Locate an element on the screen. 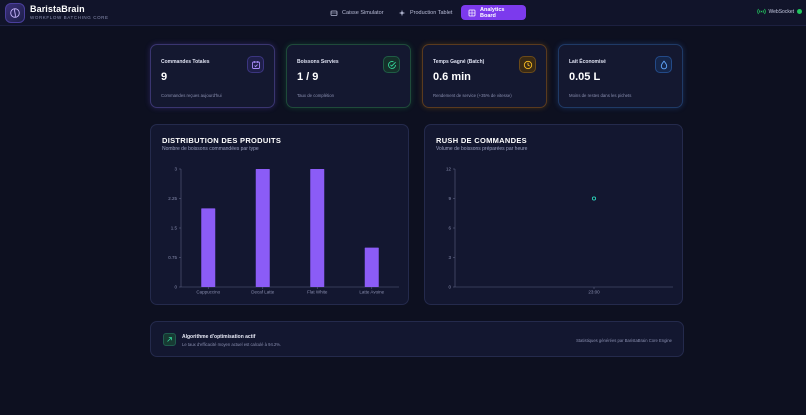  droplet-icon is located at coordinates (663, 64).